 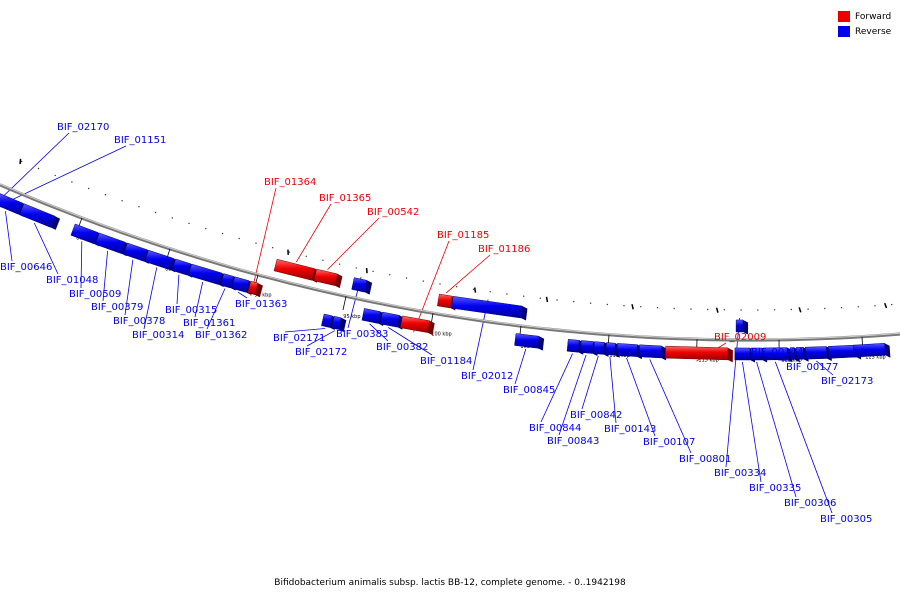 I want to click on gene-label-BIF_00314: BIF_00314, so click(x=158, y=335).